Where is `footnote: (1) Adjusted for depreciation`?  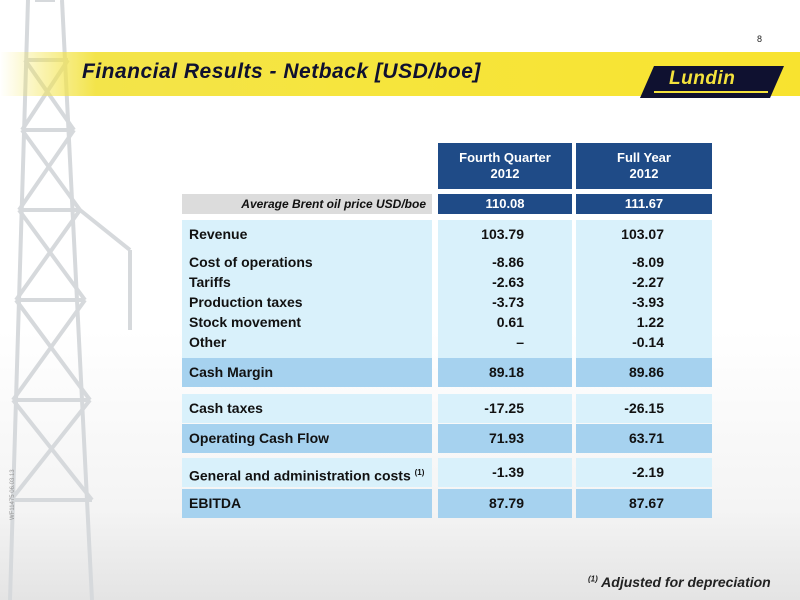 footnote: (1) Adjusted for depreciation is located at coordinates (679, 582).